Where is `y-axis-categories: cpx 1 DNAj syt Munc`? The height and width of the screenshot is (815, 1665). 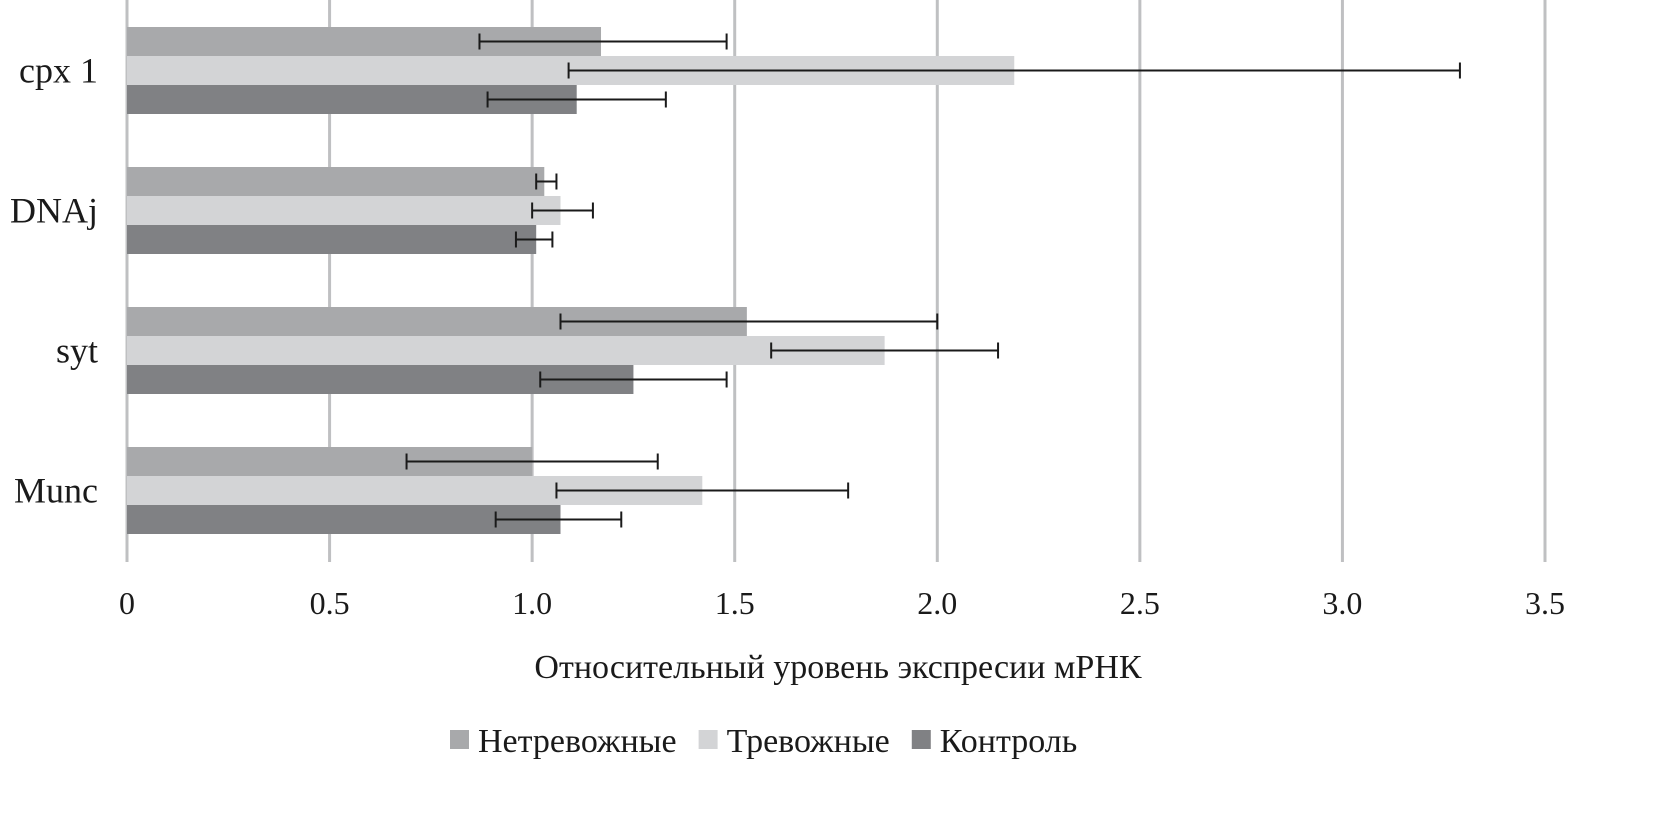
y-axis-categories: cpx 1 DNAj syt Munc is located at coordinates (54, 281).